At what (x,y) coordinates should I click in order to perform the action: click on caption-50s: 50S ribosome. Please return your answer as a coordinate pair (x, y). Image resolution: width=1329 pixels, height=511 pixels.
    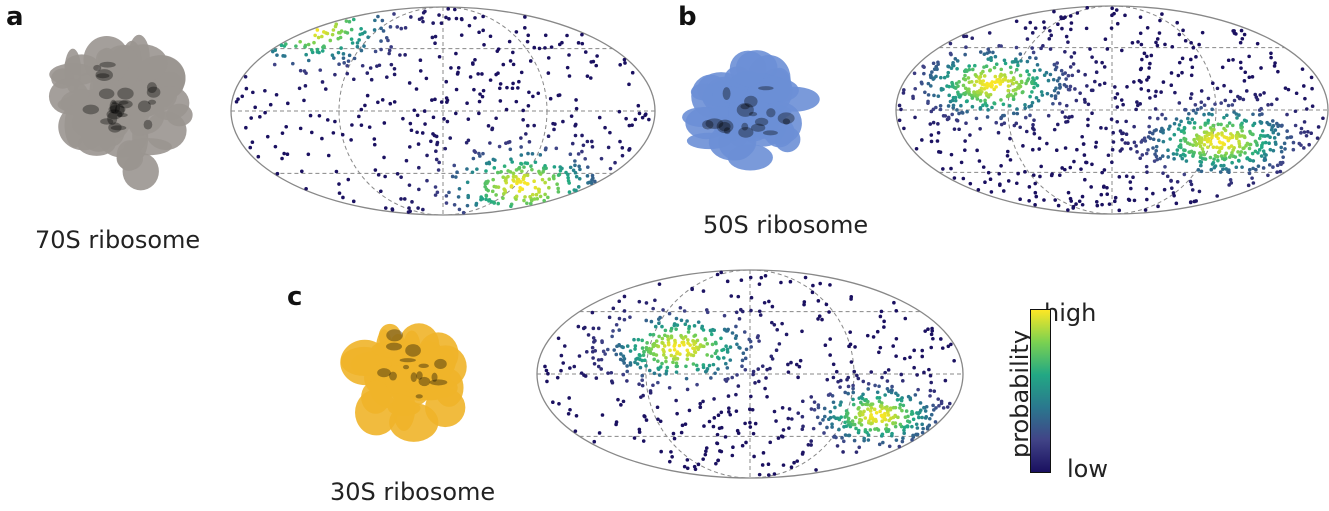
    Looking at the image, I should click on (786, 225).